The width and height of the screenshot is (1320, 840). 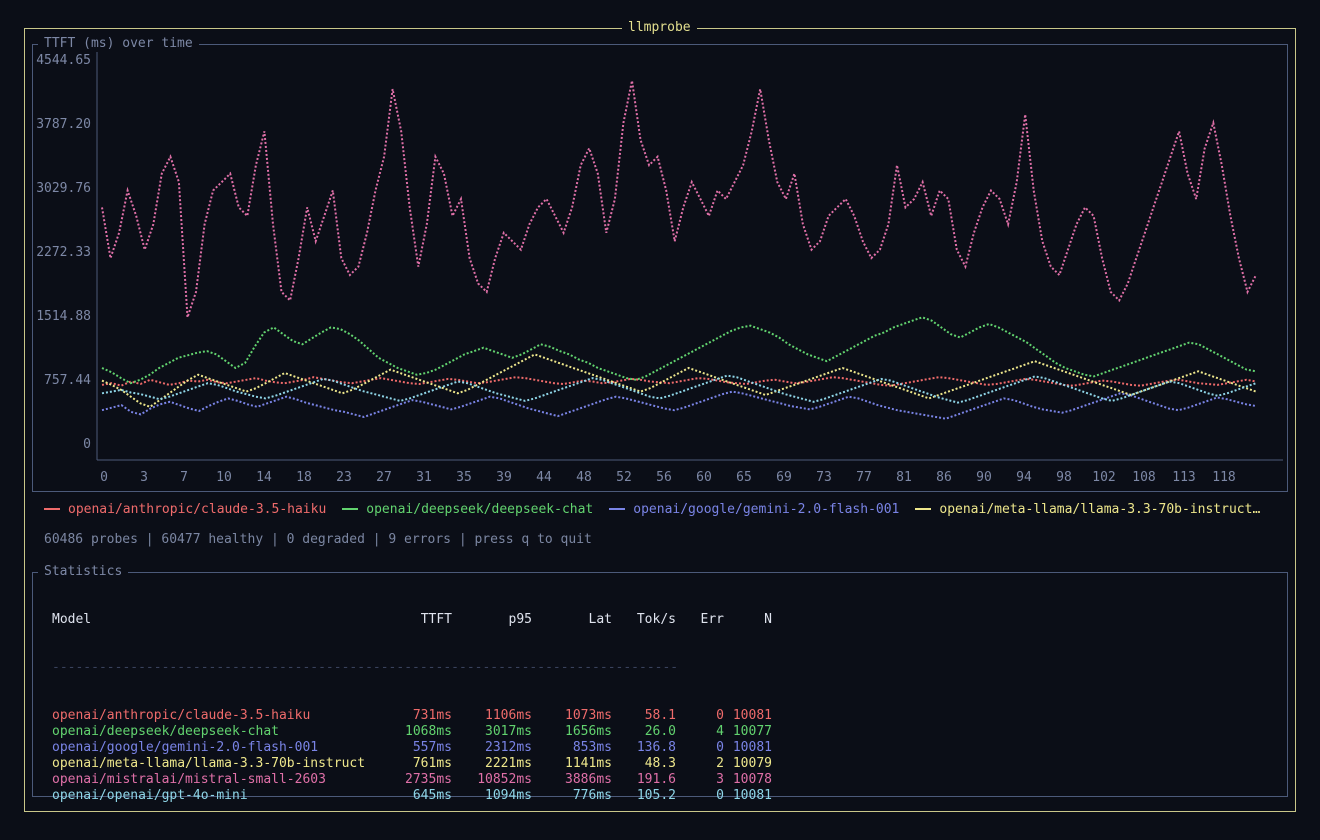 What do you see at coordinates (432, 795) in the screenshot?
I see `cell-ttft: 645ms` at bounding box center [432, 795].